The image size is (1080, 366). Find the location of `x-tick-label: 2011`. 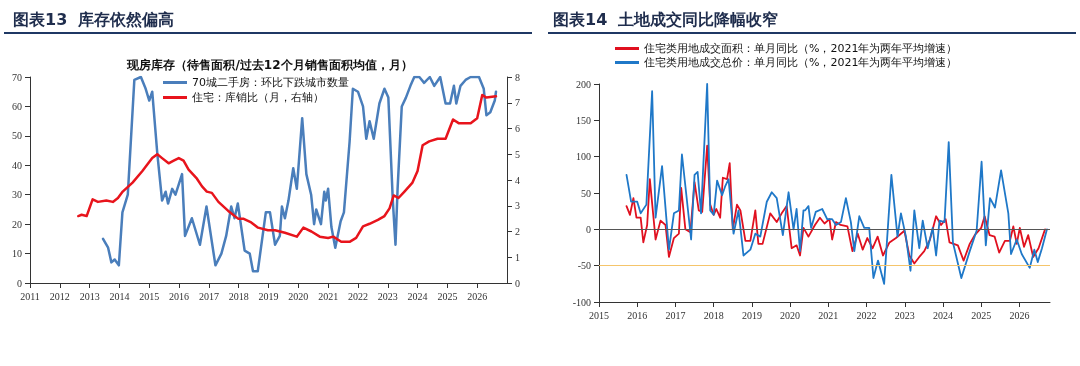

x-tick-label: 2011 is located at coordinates (30, 296).